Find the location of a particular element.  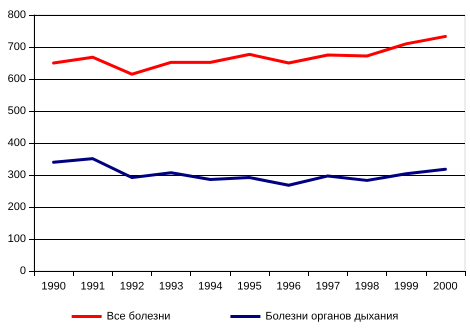

y-tick-label: 300 is located at coordinates (17, 175).